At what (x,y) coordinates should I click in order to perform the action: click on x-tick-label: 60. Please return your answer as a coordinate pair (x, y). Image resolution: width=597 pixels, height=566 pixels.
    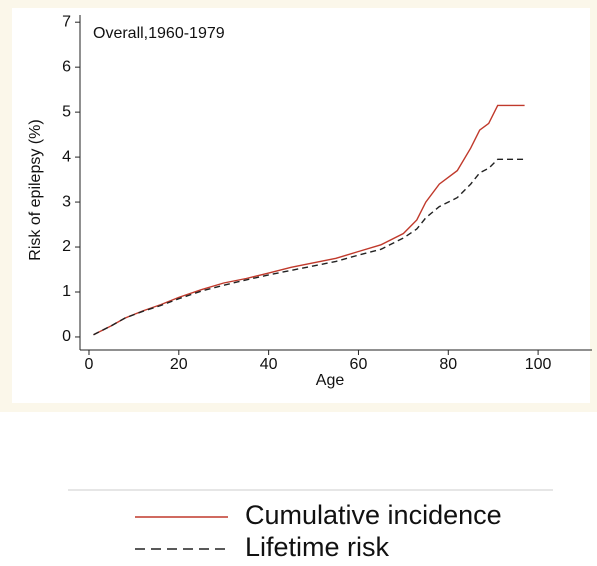
    Looking at the image, I should click on (359, 364).